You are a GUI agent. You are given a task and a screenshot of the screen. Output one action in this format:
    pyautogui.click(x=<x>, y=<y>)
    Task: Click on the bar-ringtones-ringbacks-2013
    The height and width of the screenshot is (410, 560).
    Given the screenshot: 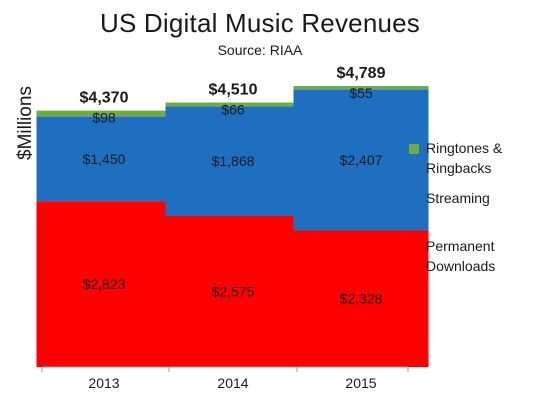 What is the action you would take?
    pyautogui.click(x=104, y=113)
    